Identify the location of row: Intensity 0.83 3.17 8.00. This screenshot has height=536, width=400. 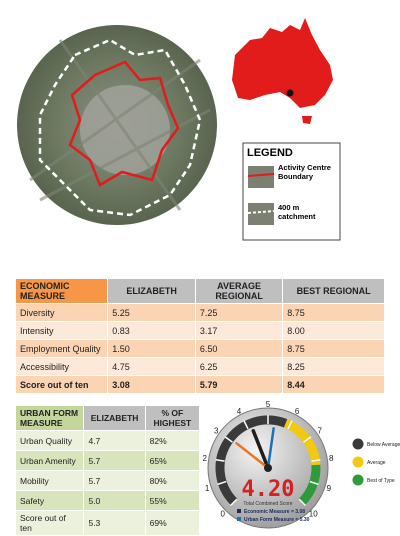
(199, 330).